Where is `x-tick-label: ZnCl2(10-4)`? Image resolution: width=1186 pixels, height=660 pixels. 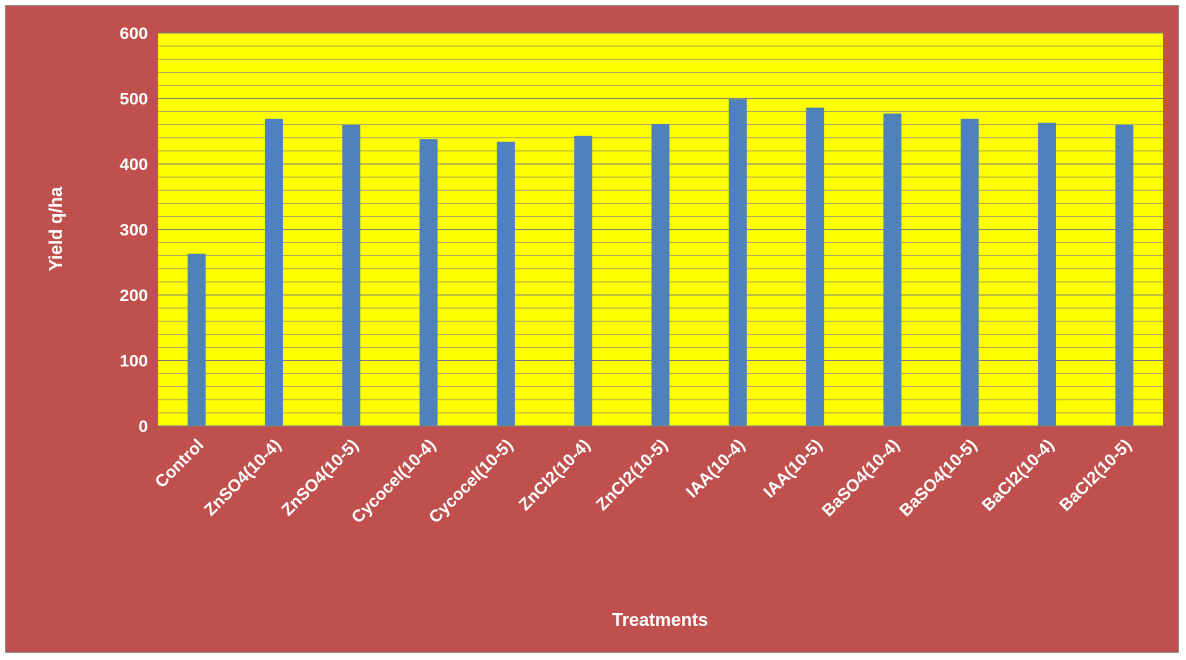 x-tick-label: ZnCl2(10-4) is located at coordinates (554, 474).